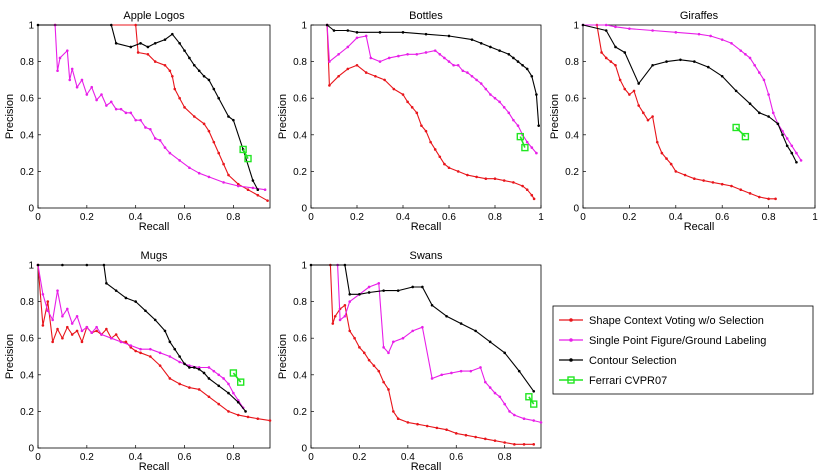 The width and height of the screenshot is (820, 474). What do you see at coordinates (185, 457) in the screenshot?
I see `x-tick-label: 0.6` at bounding box center [185, 457].